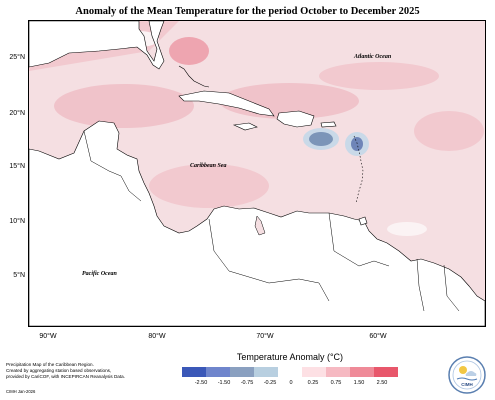 This screenshot has height=400, width=495. I want to click on land-hispaniola, so click(295, 119).